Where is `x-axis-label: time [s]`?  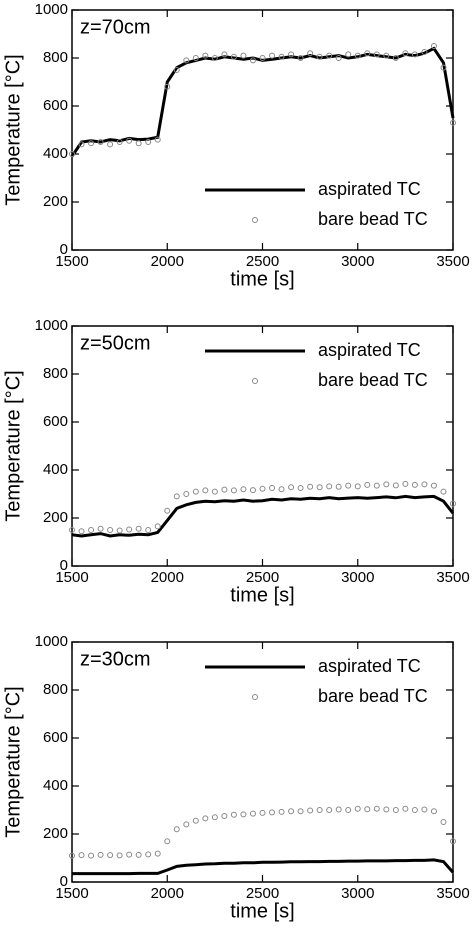 x-axis-label: time [s] is located at coordinates (262, 595).